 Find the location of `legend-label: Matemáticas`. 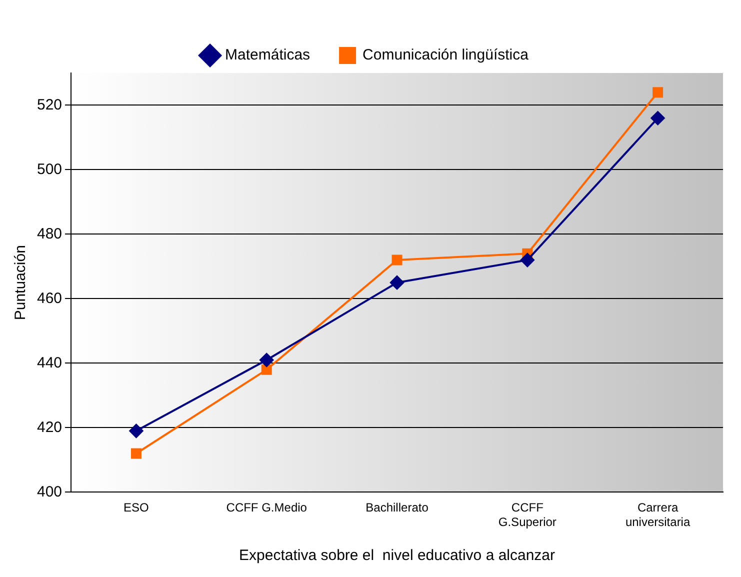

legend-label: Matemáticas is located at coordinates (267, 55).